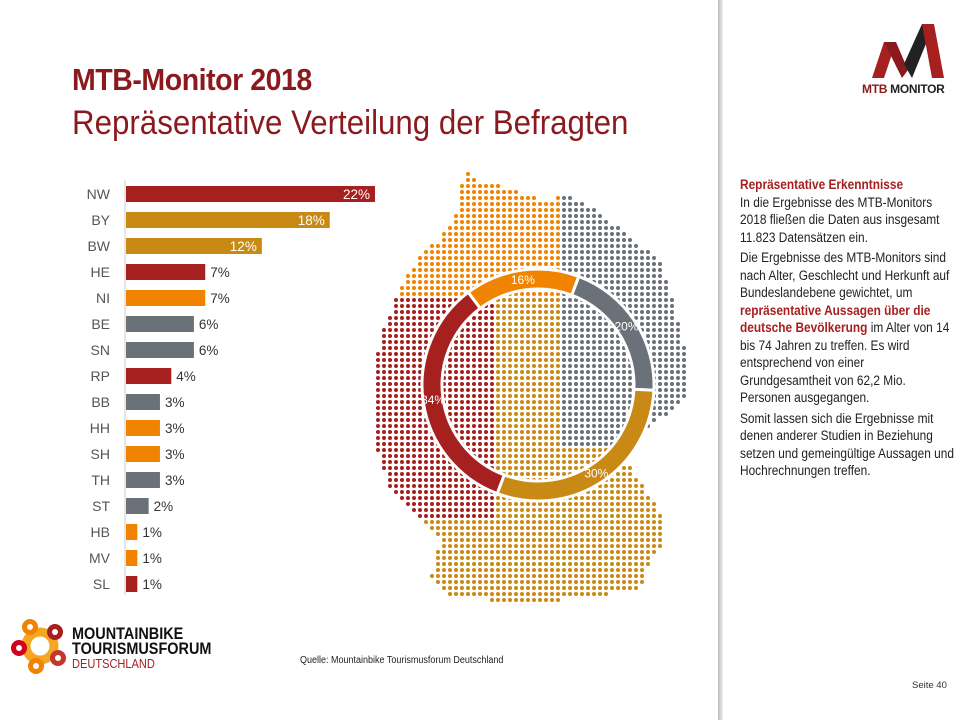  I want to click on bar-value-label: 1%, so click(152, 584).